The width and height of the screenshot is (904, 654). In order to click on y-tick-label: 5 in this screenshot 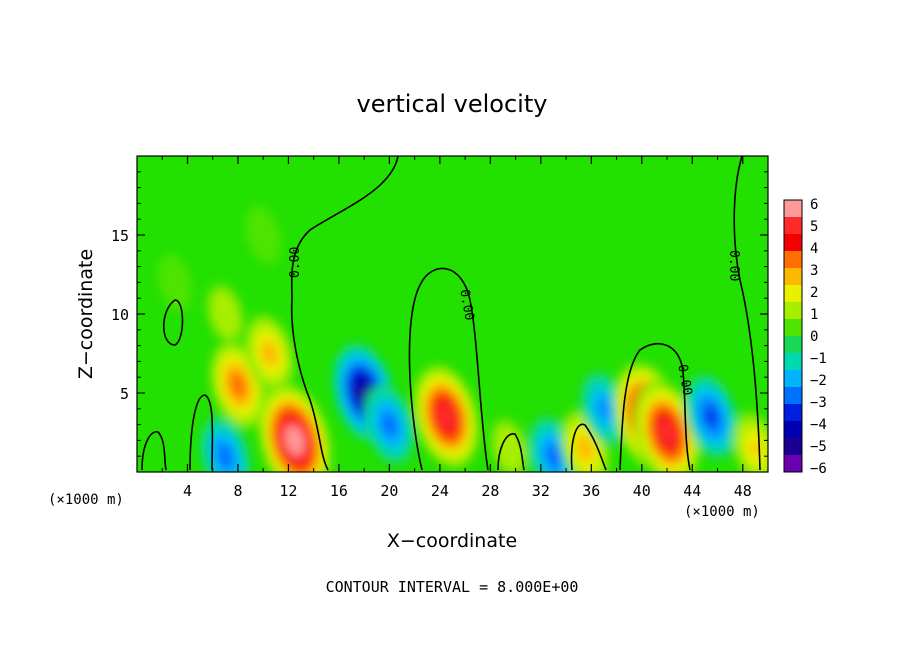, I will do `click(124, 394)`.